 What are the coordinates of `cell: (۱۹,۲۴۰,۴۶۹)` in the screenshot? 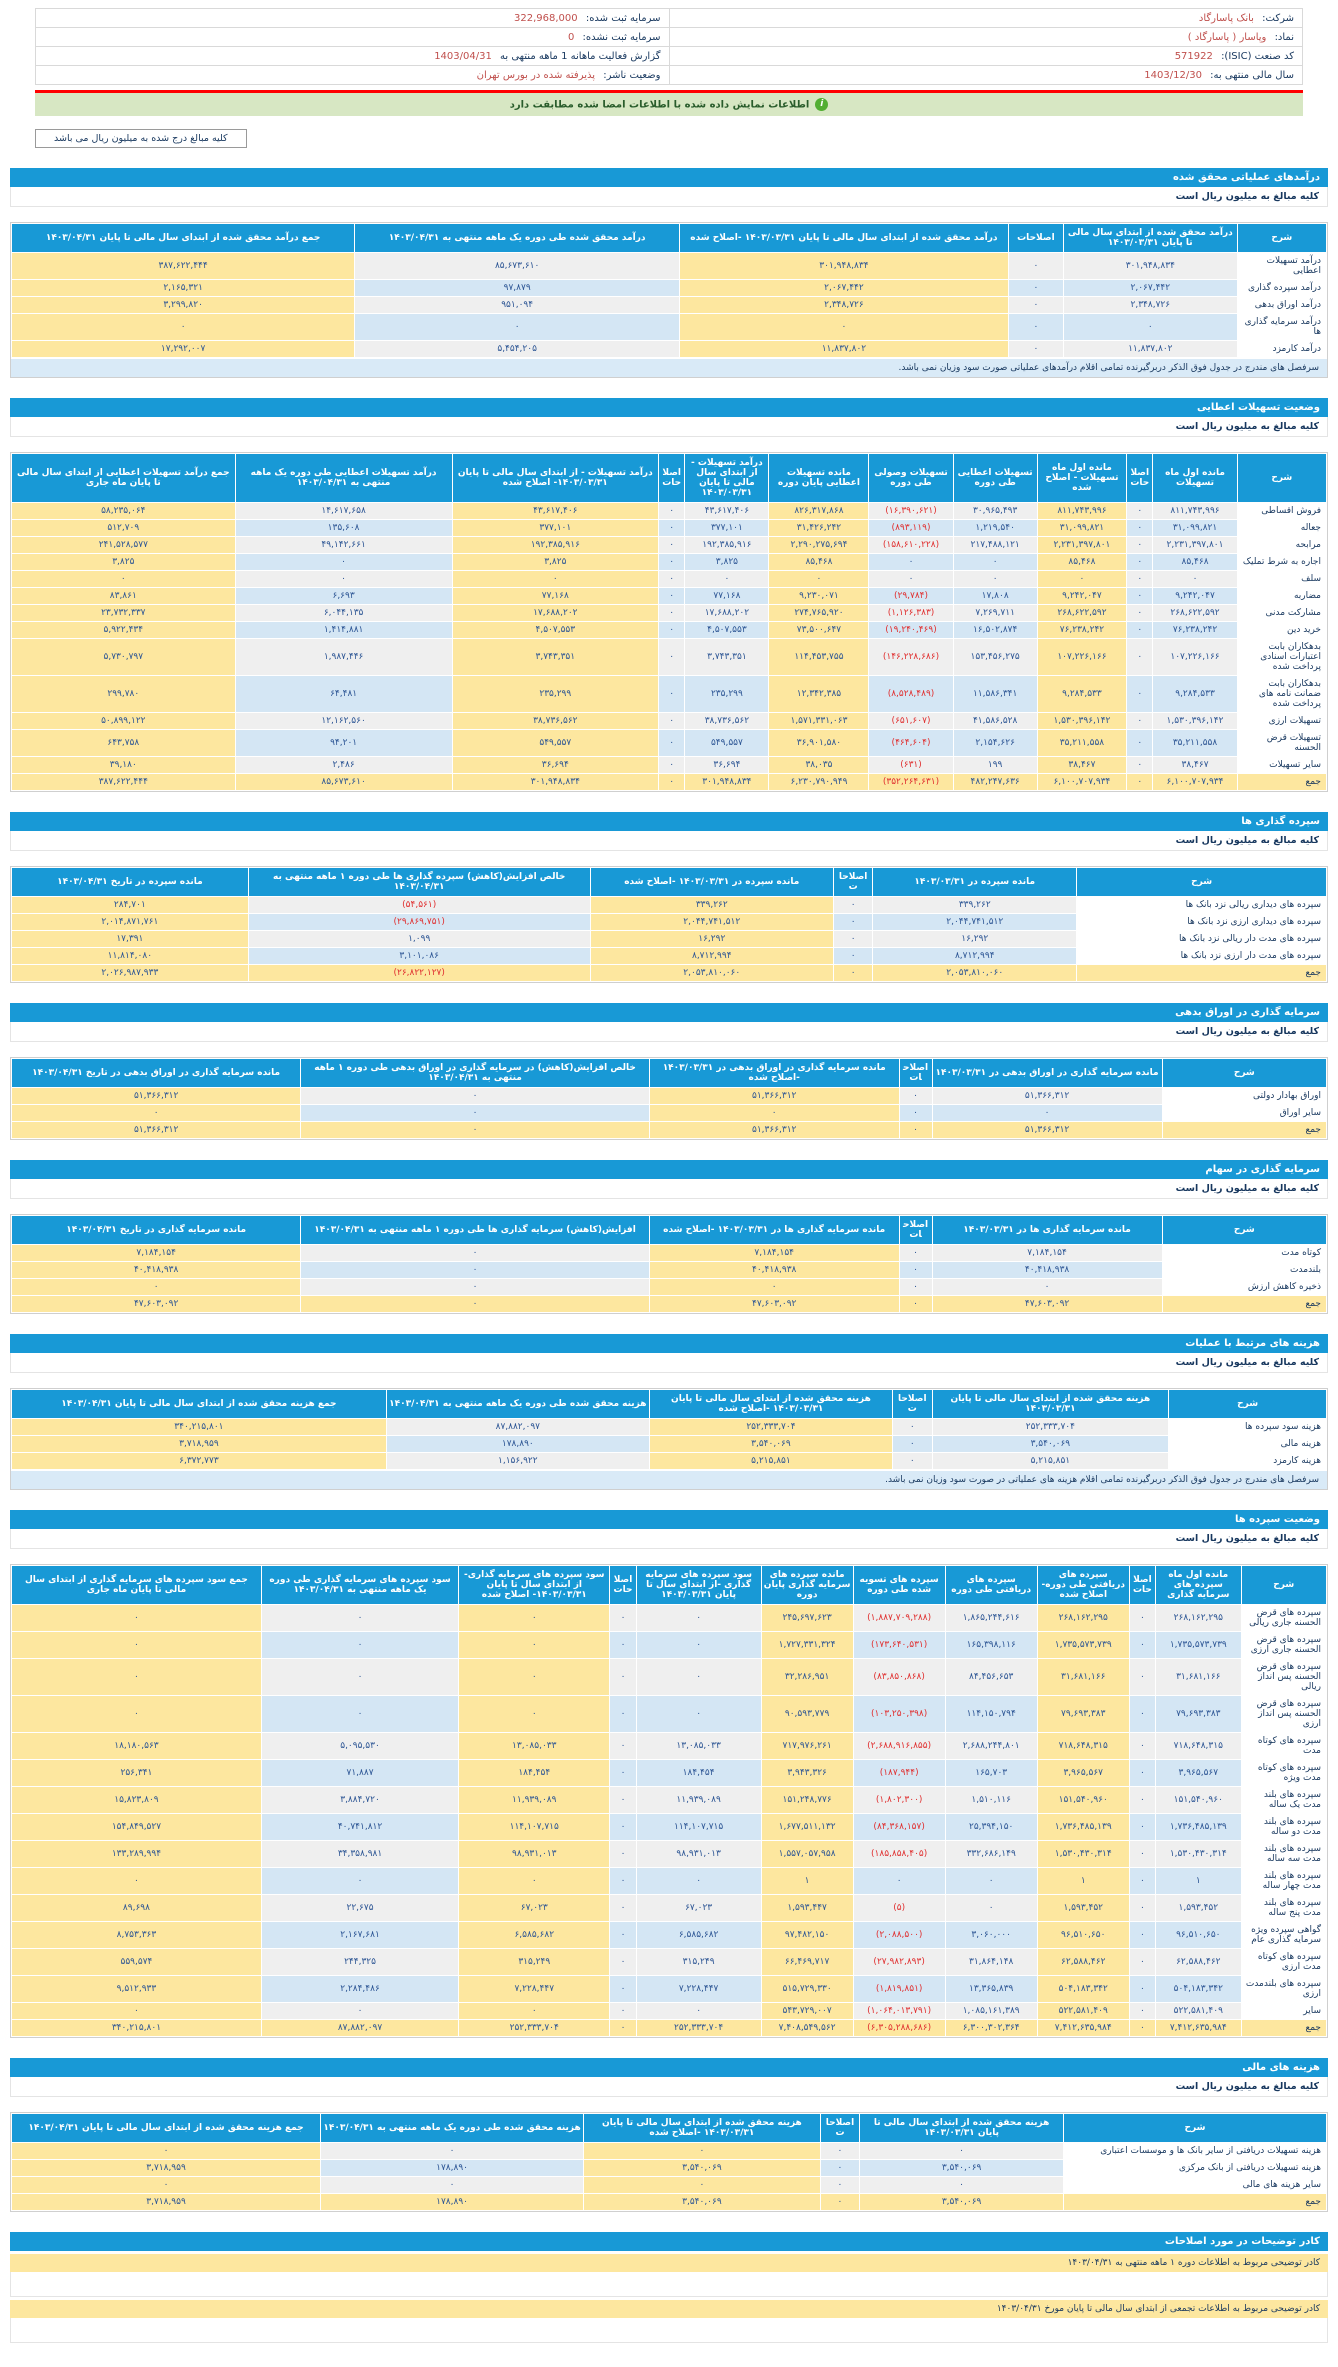 It's located at (911, 630).